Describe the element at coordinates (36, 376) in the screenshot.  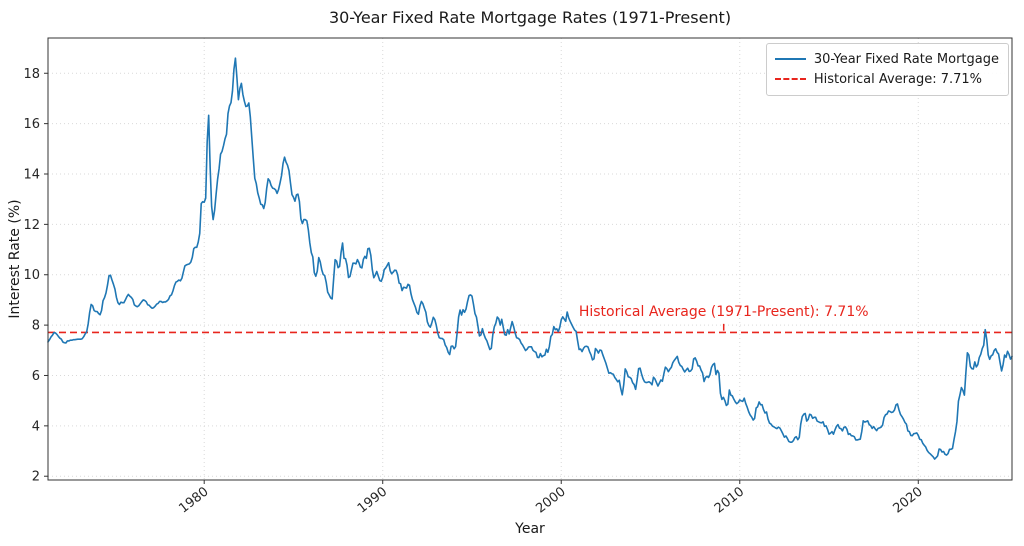
I see `y-tick-label: 6` at that location.